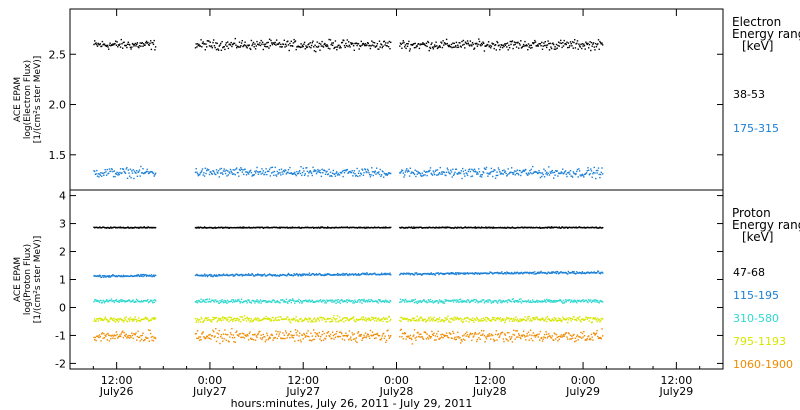 Image resolution: width=800 pixels, height=410 pixels. I want to click on x-tick-time-label: 0:00, so click(210, 380).